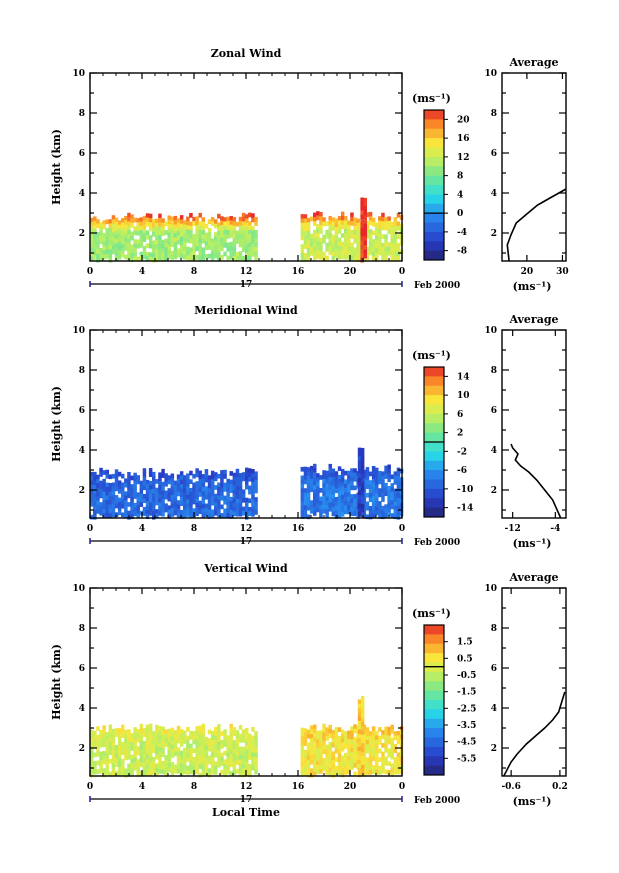 The height and width of the screenshot is (873, 619). Describe the element at coordinates (246, 529) in the screenshot. I see `x-tick-label: 12` at that location.